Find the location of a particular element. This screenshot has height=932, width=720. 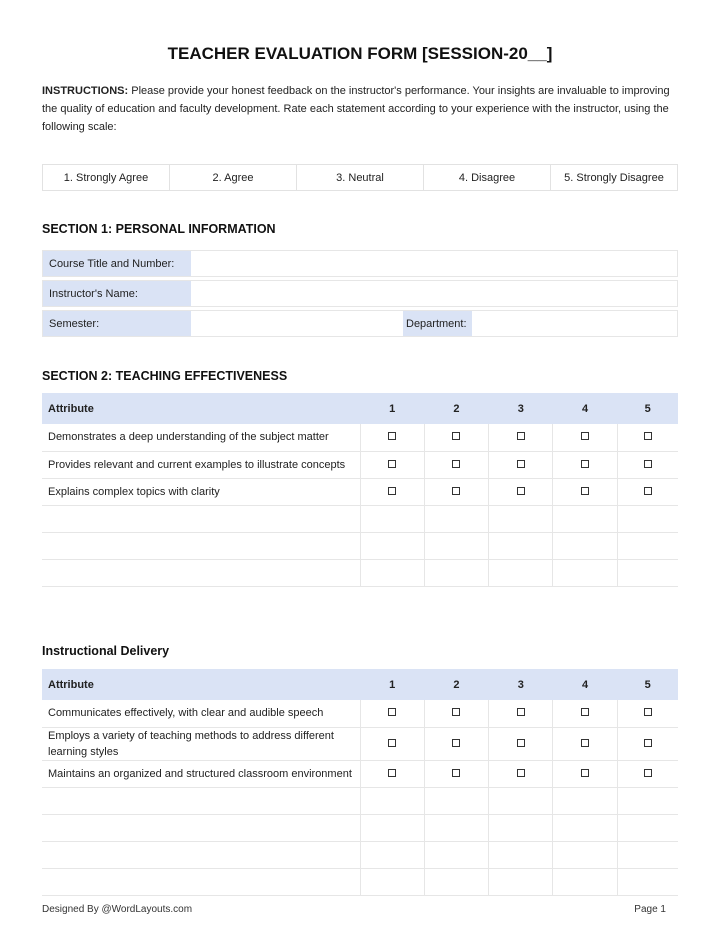

section2-title: SECTION 2: TEACHING EFFECTIVENESS is located at coordinates (165, 376).